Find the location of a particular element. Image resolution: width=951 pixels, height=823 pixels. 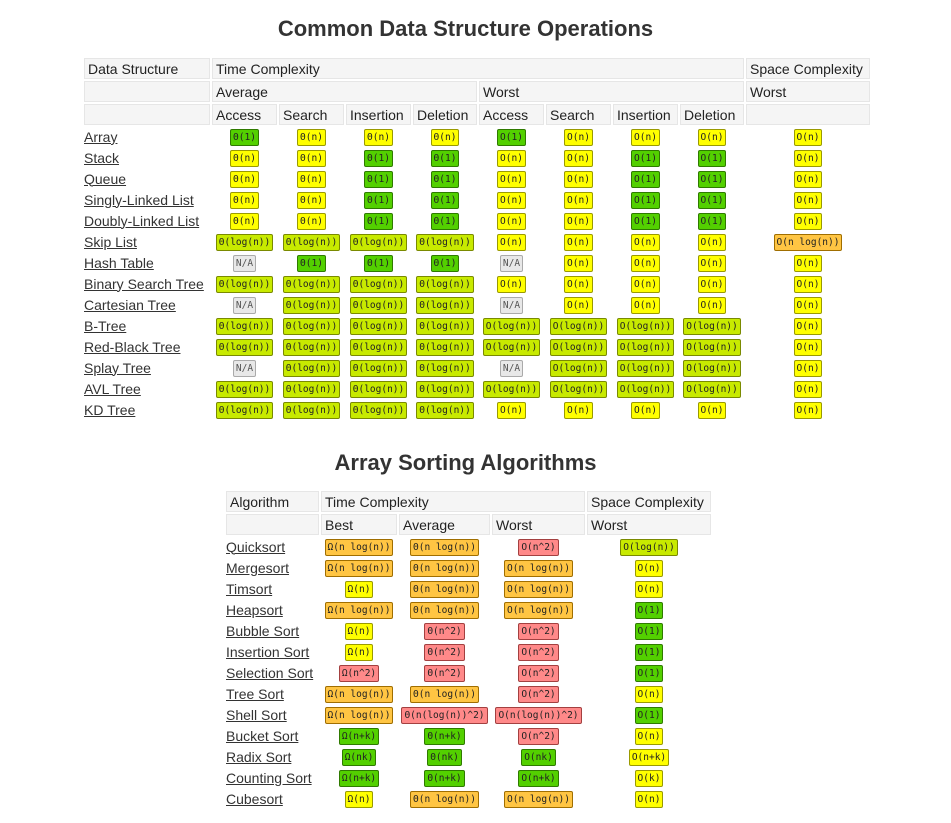

table-row: Selection Sort Ω(n^2) Θ(n^2) O(n^2) O(1) is located at coordinates (468, 672).